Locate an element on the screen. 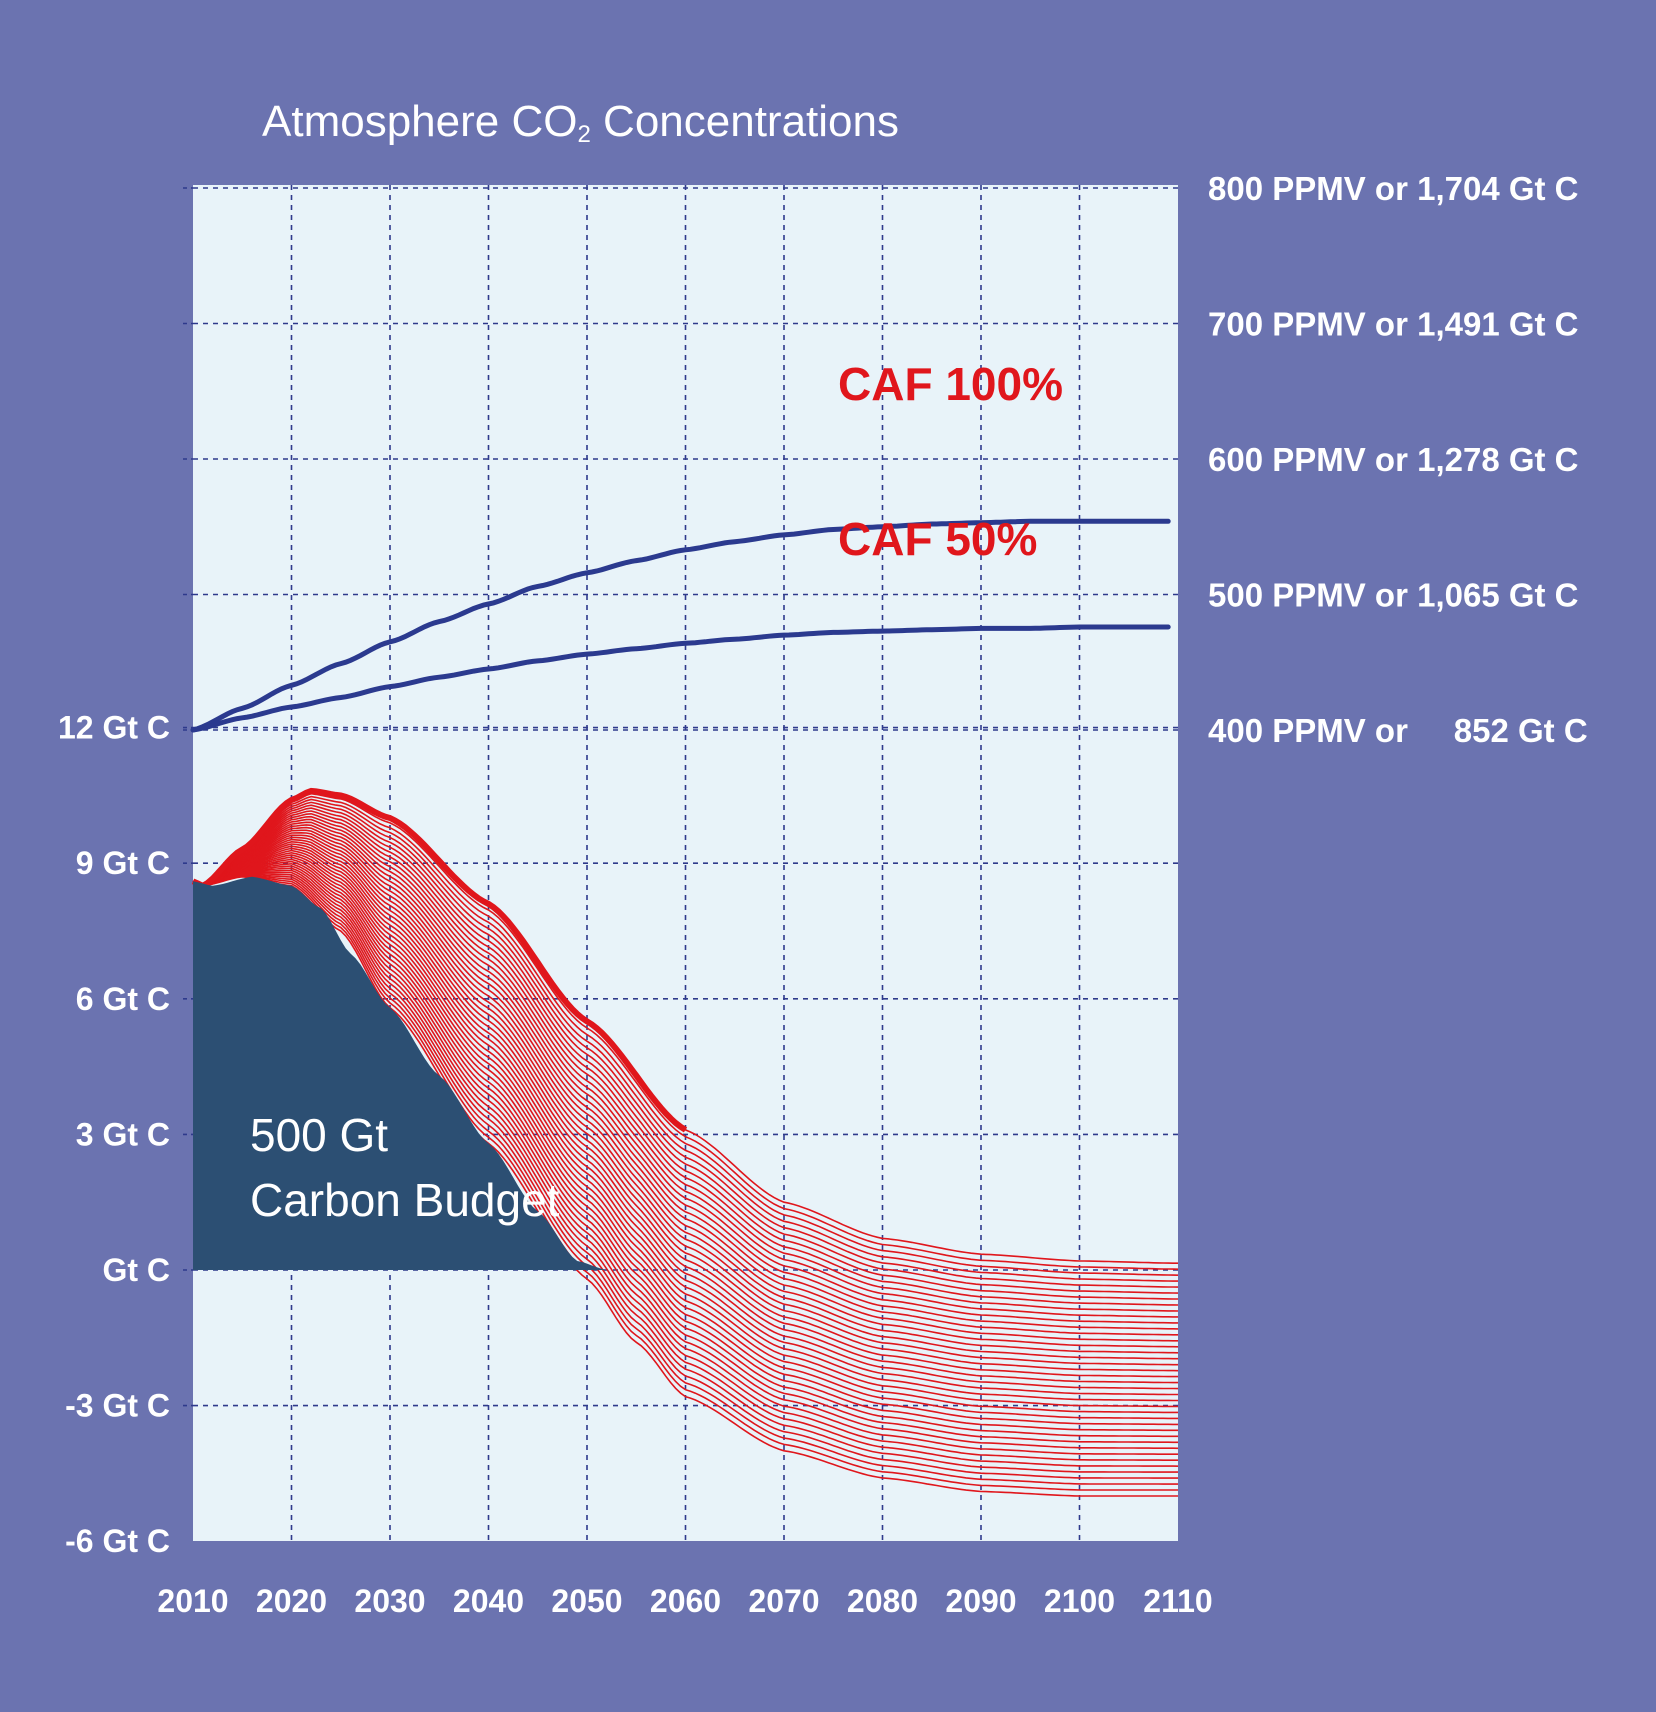 Image resolution: width=1656 pixels, height=1712 pixels. emission-pathway-upper is located at coordinates (439, 960).